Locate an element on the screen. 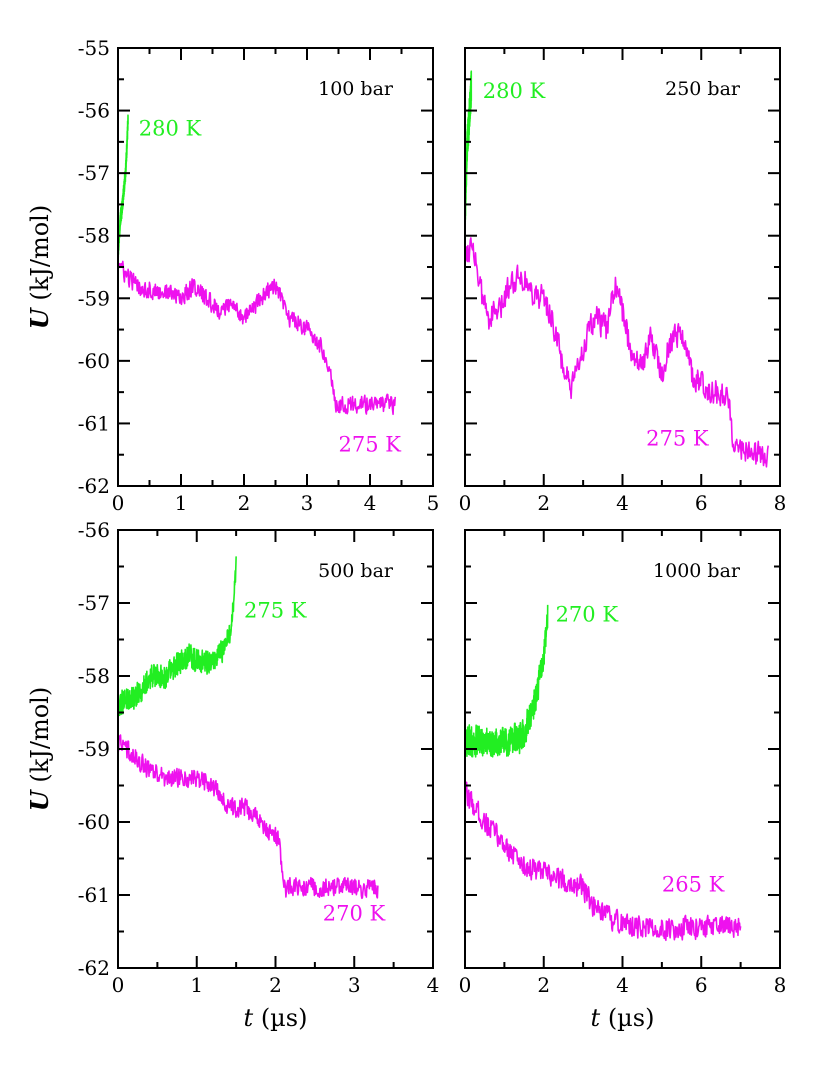  panel-pressure-label: 500 bar is located at coordinates (356, 571).